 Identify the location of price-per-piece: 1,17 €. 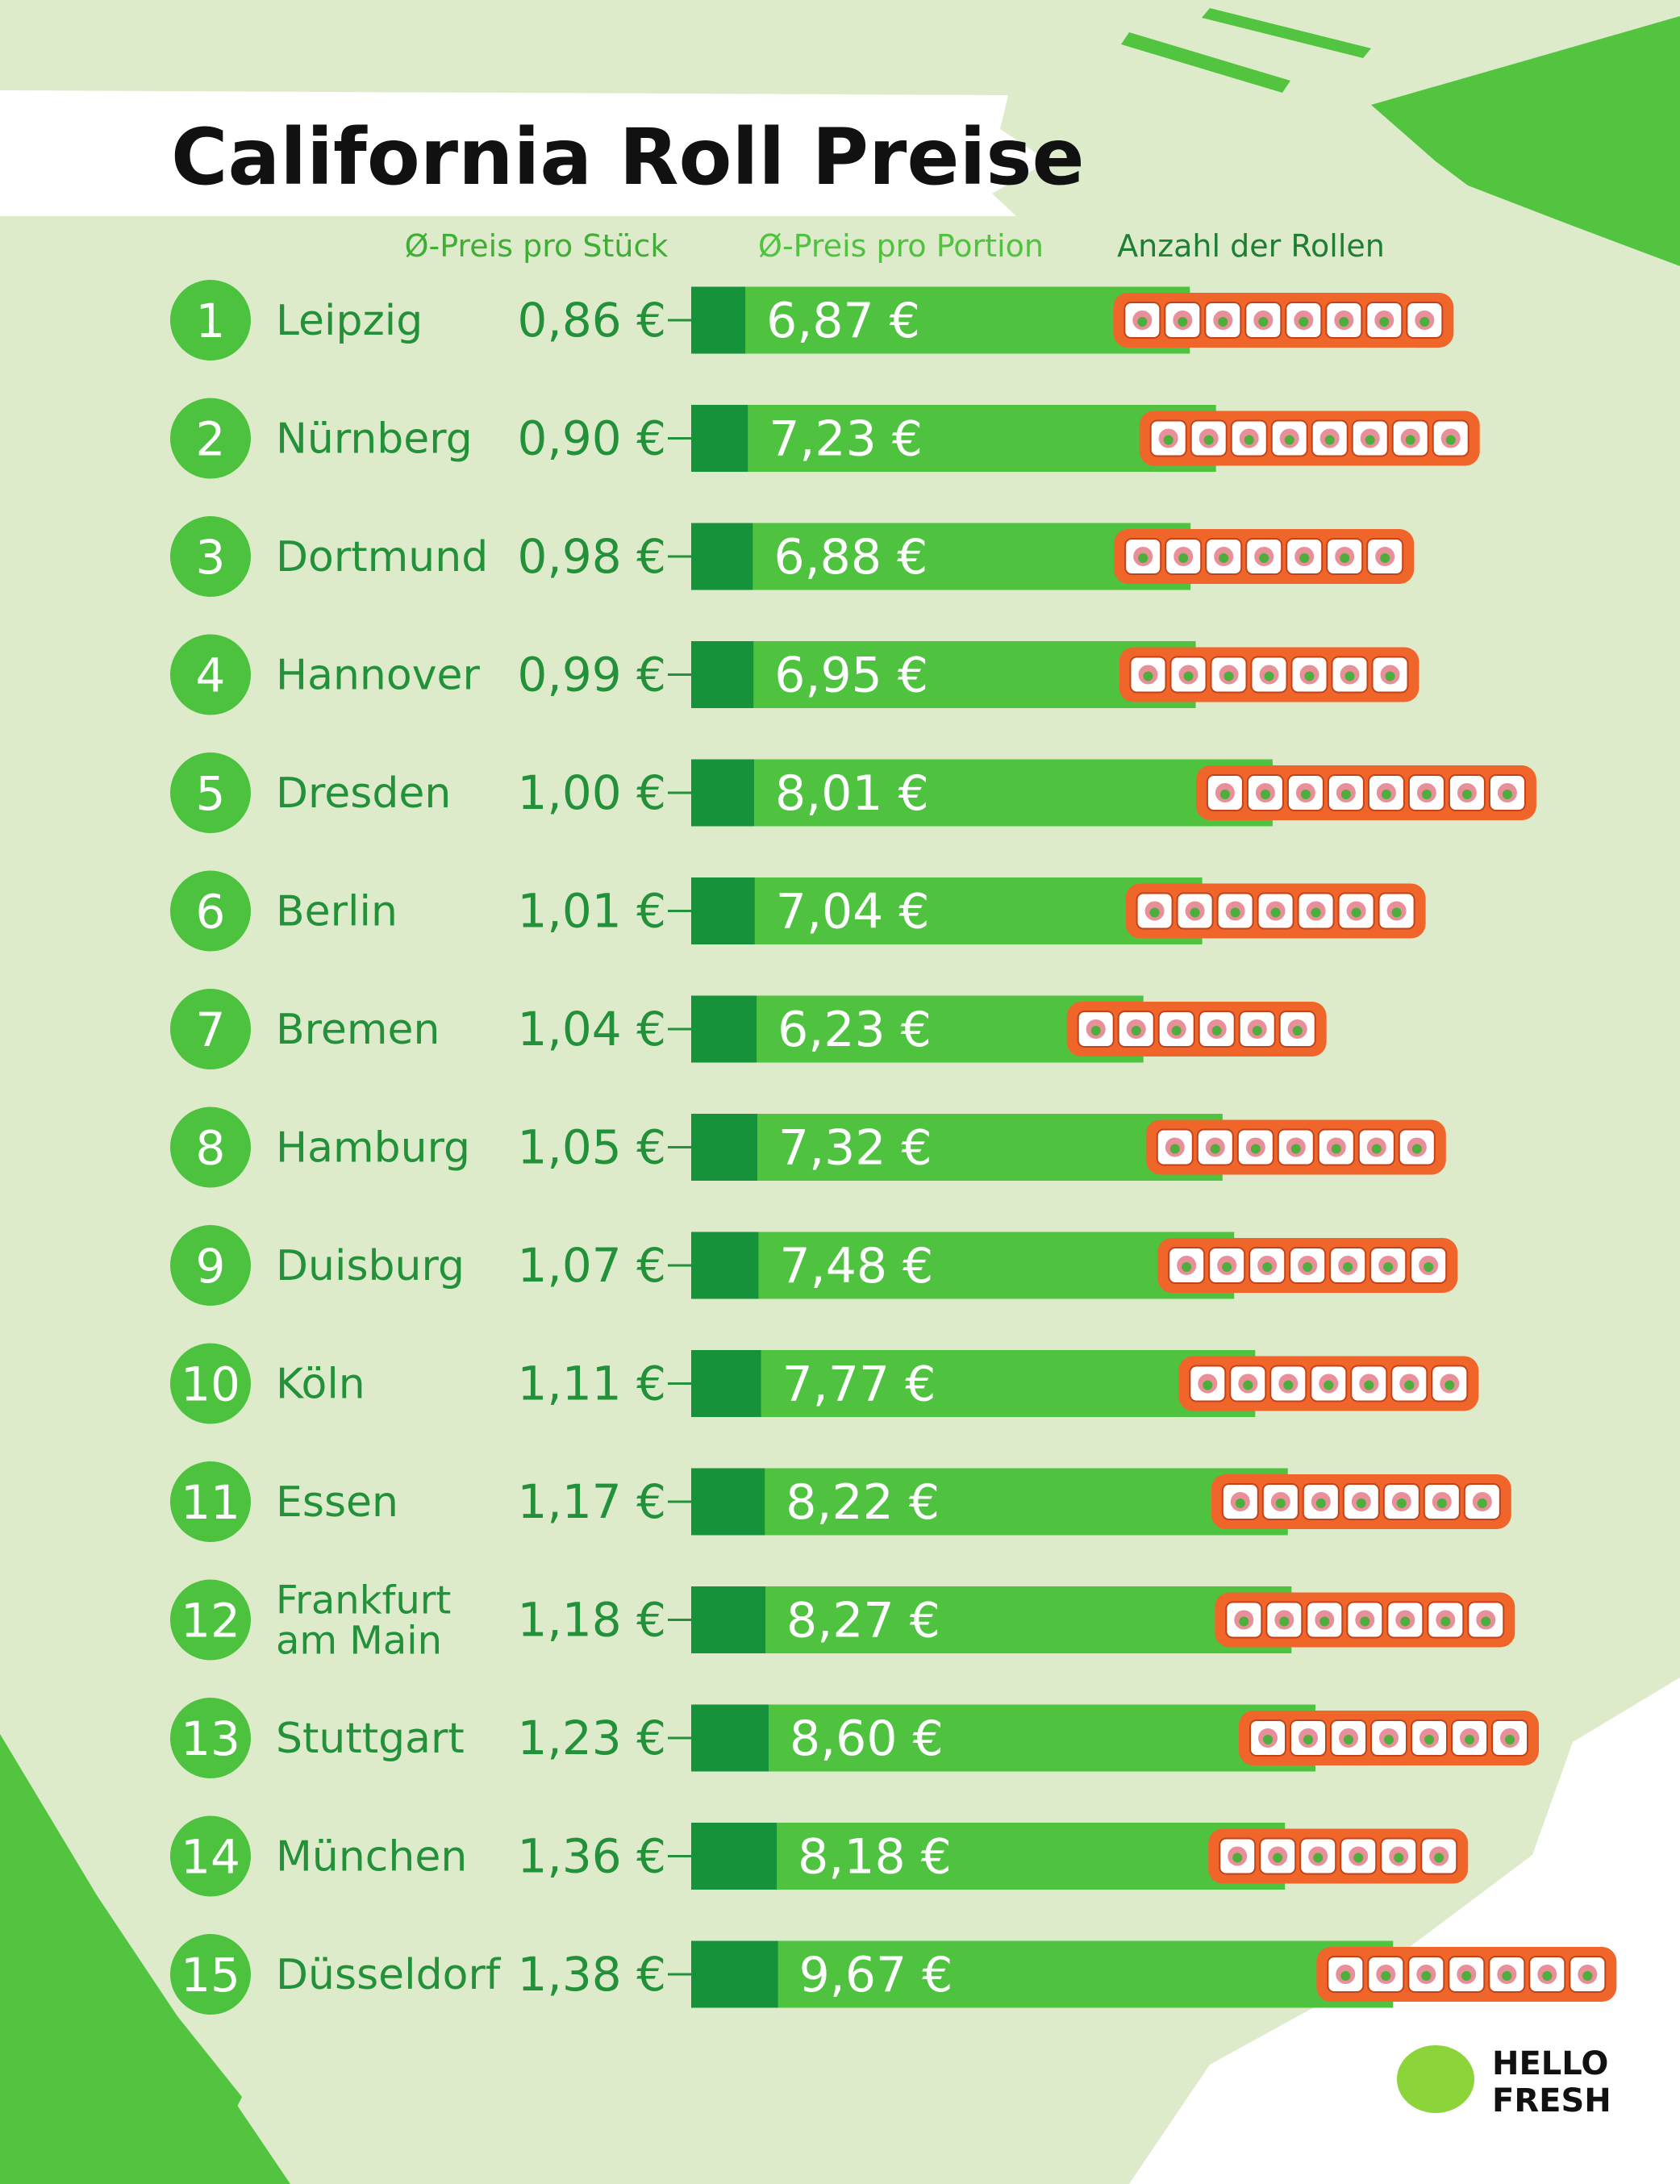
(592, 1501).